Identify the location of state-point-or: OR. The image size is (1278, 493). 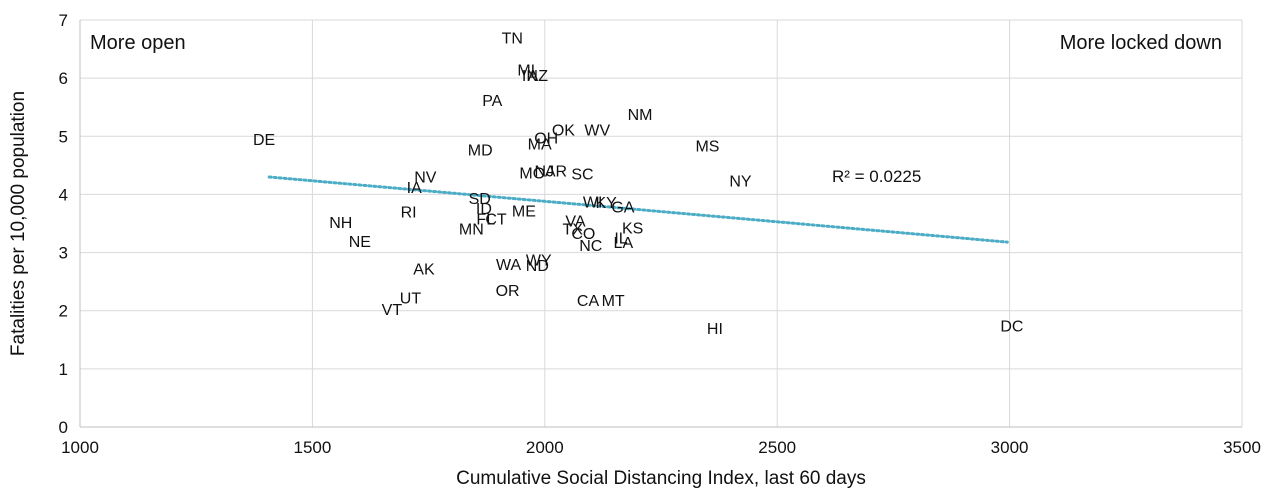
(508, 291).